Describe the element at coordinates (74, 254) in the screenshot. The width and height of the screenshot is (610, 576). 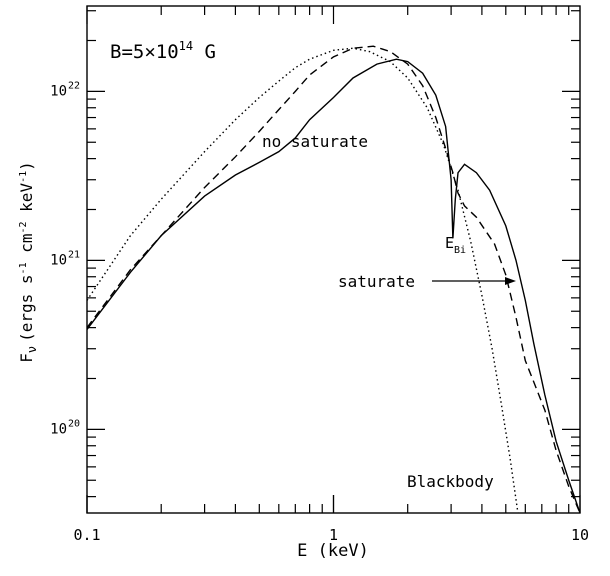
I see `y-tick-label-exponent: 21` at that location.